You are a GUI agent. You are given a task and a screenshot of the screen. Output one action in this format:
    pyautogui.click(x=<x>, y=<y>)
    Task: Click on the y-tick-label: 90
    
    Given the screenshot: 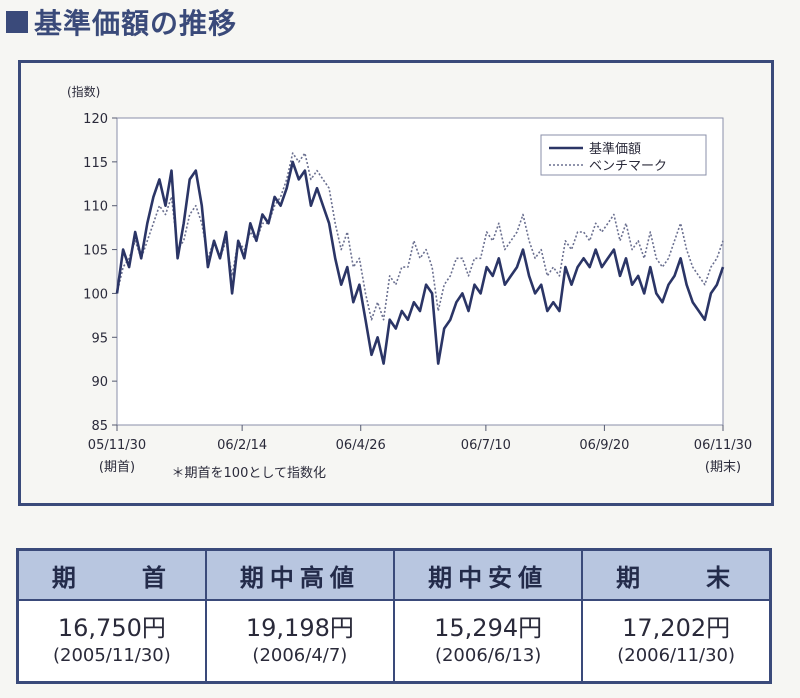 What is the action you would take?
    pyautogui.click(x=99, y=382)
    